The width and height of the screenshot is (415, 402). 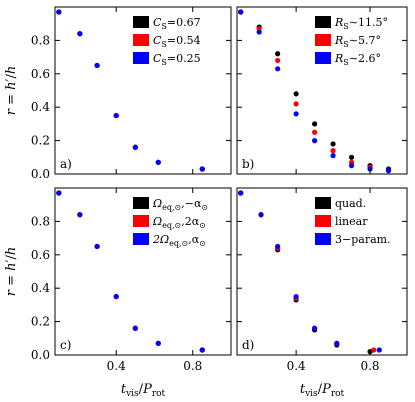 What do you see at coordinates (66, 164) in the screenshot?
I see `panel-label: a)` at bounding box center [66, 164].